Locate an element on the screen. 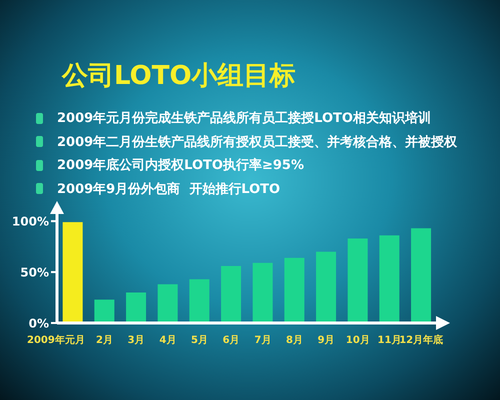  text: 2009年二月份生铁产品线所有授权员工接受、并考核合格、并被授权 is located at coordinates (257, 142).